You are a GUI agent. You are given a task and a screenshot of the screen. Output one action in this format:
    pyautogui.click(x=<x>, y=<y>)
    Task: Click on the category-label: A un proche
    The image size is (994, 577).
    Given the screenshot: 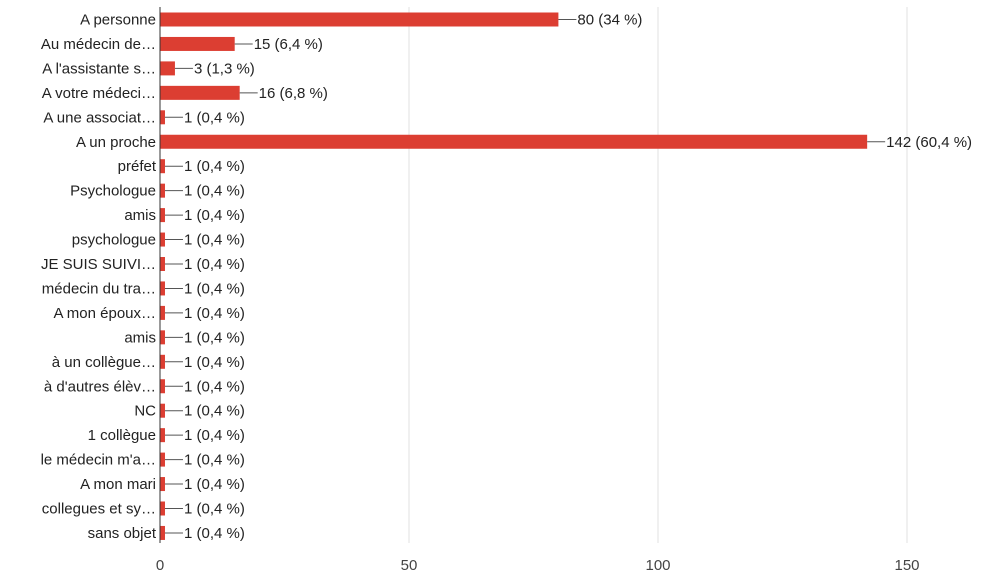 What is the action you would take?
    pyautogui.click(x=116, y=142)
    